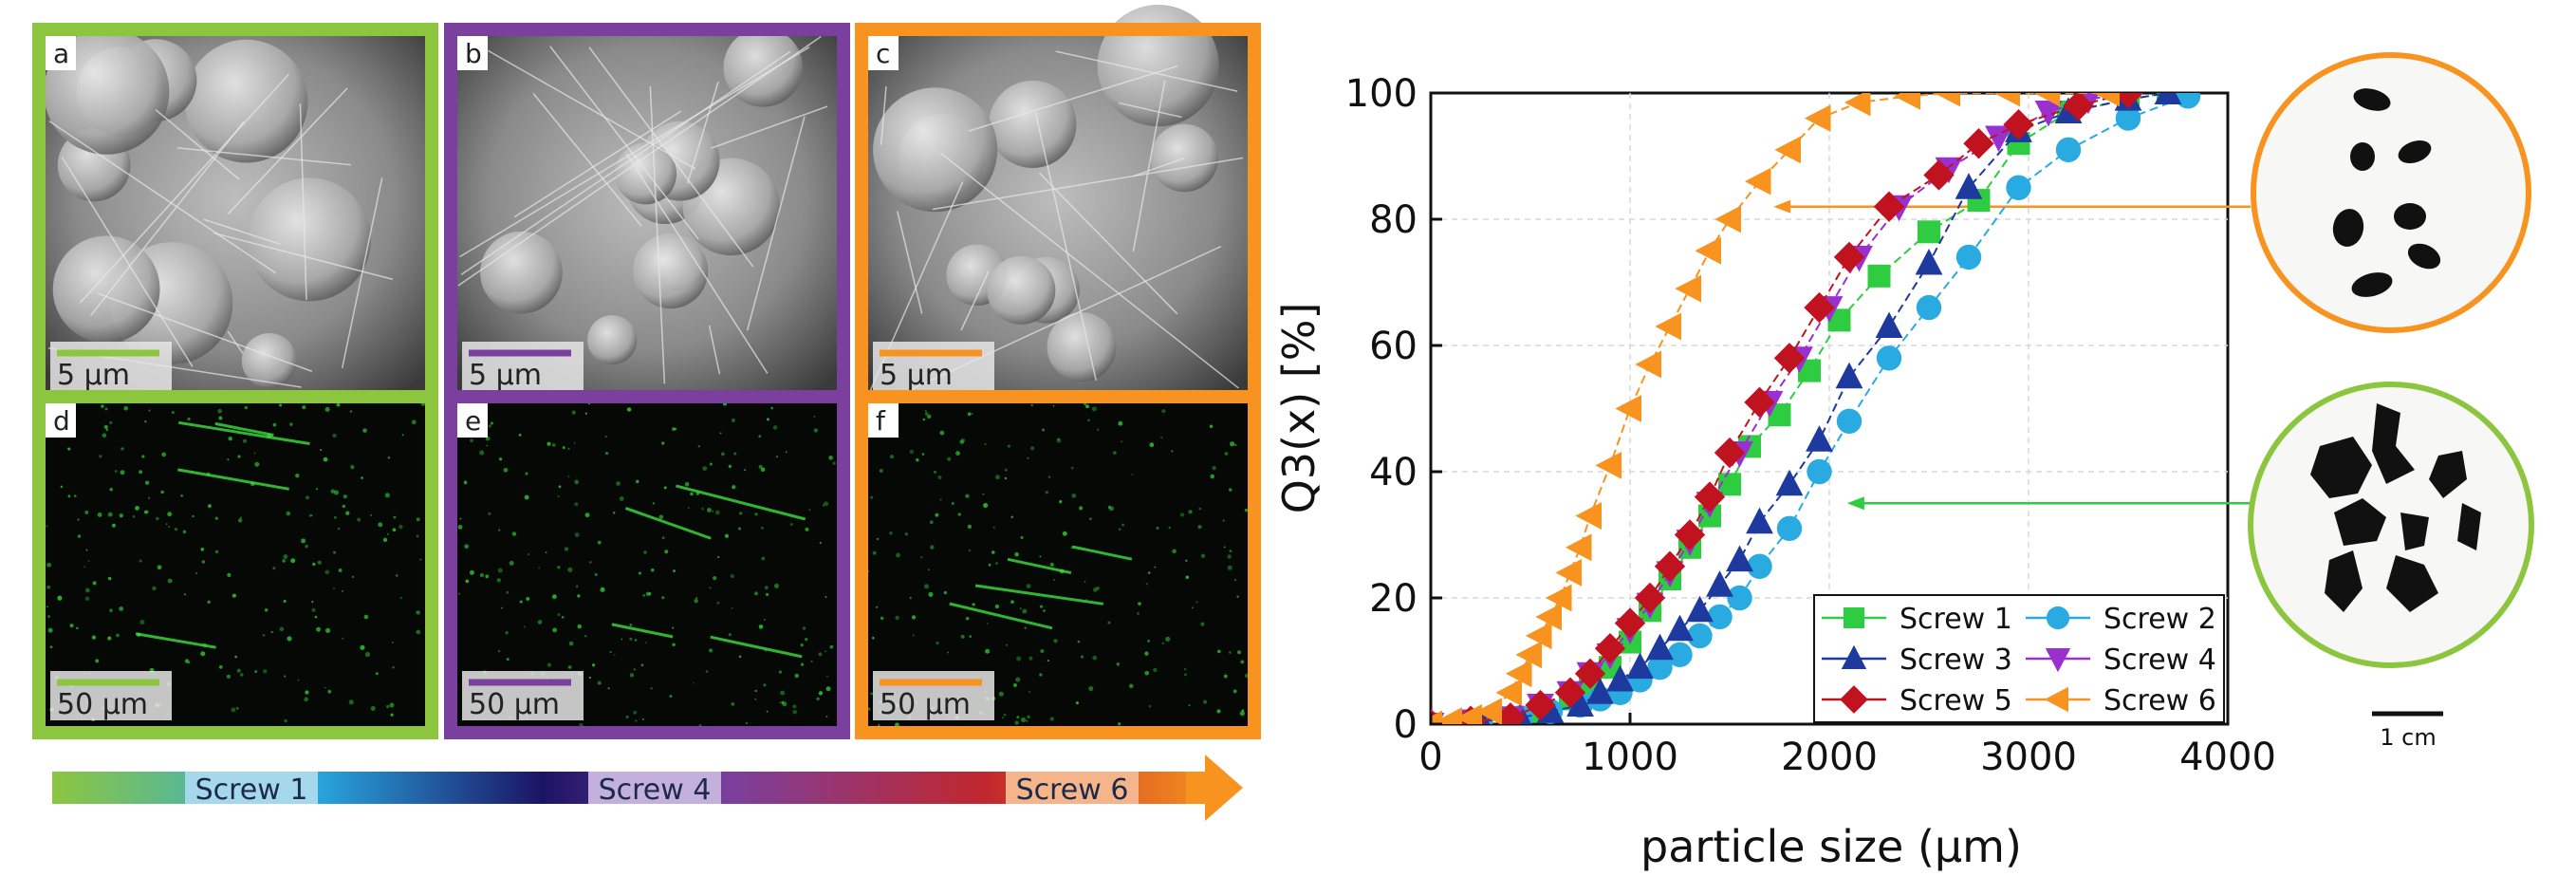  What do you see at coordinates (2121, 701) in the screenshot?
I see `legend-entry: Screw 6` at bounding box center [2121, 701].